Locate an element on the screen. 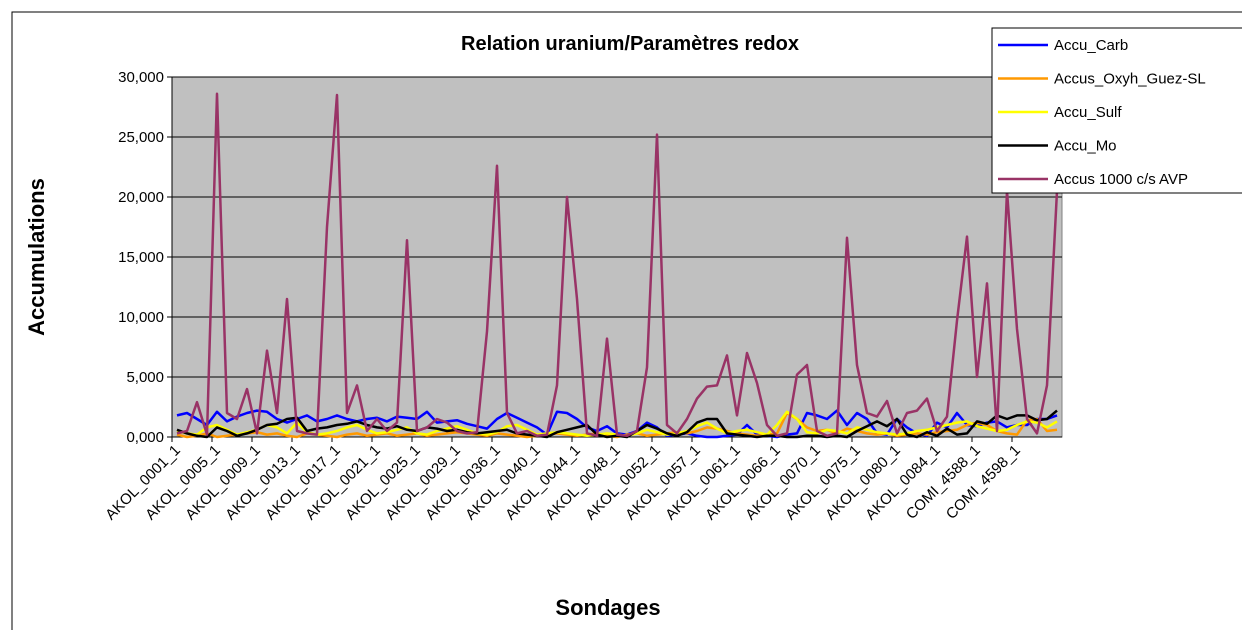  y-tick-label: 30,000 is located at coordinates (141, 77).